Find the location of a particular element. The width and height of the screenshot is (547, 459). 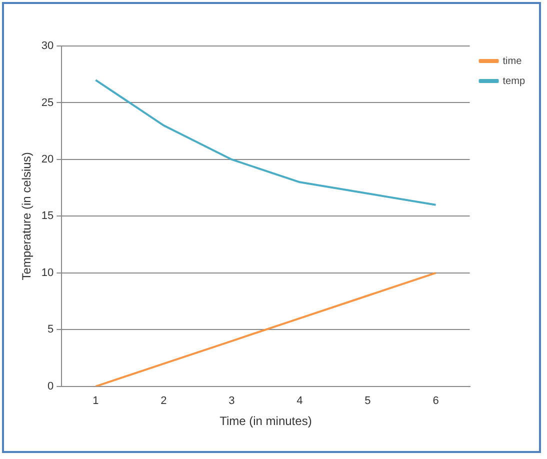

y-tick-label: 10 is located at coordinates (47, 272).